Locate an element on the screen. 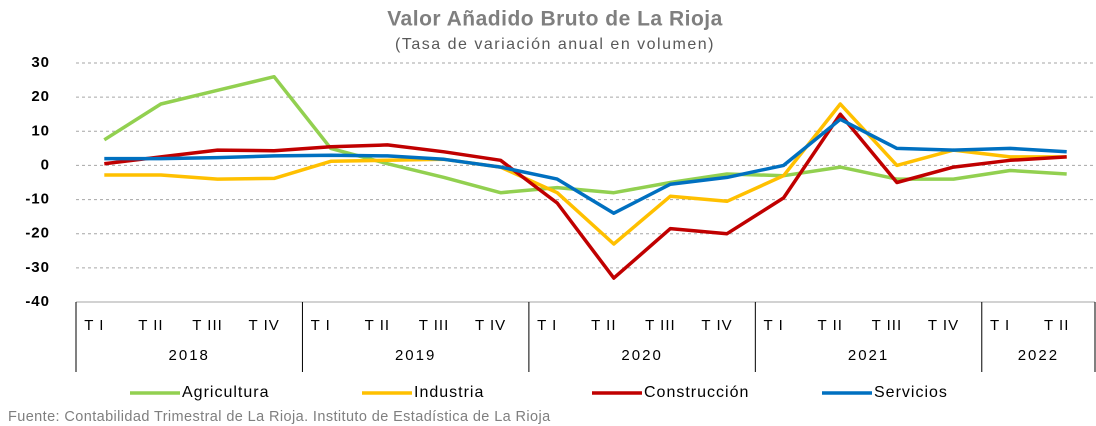 The width and height of the screenshot is (1096, 426). y-tick-label: -20 is located at coordinates (37, 233).